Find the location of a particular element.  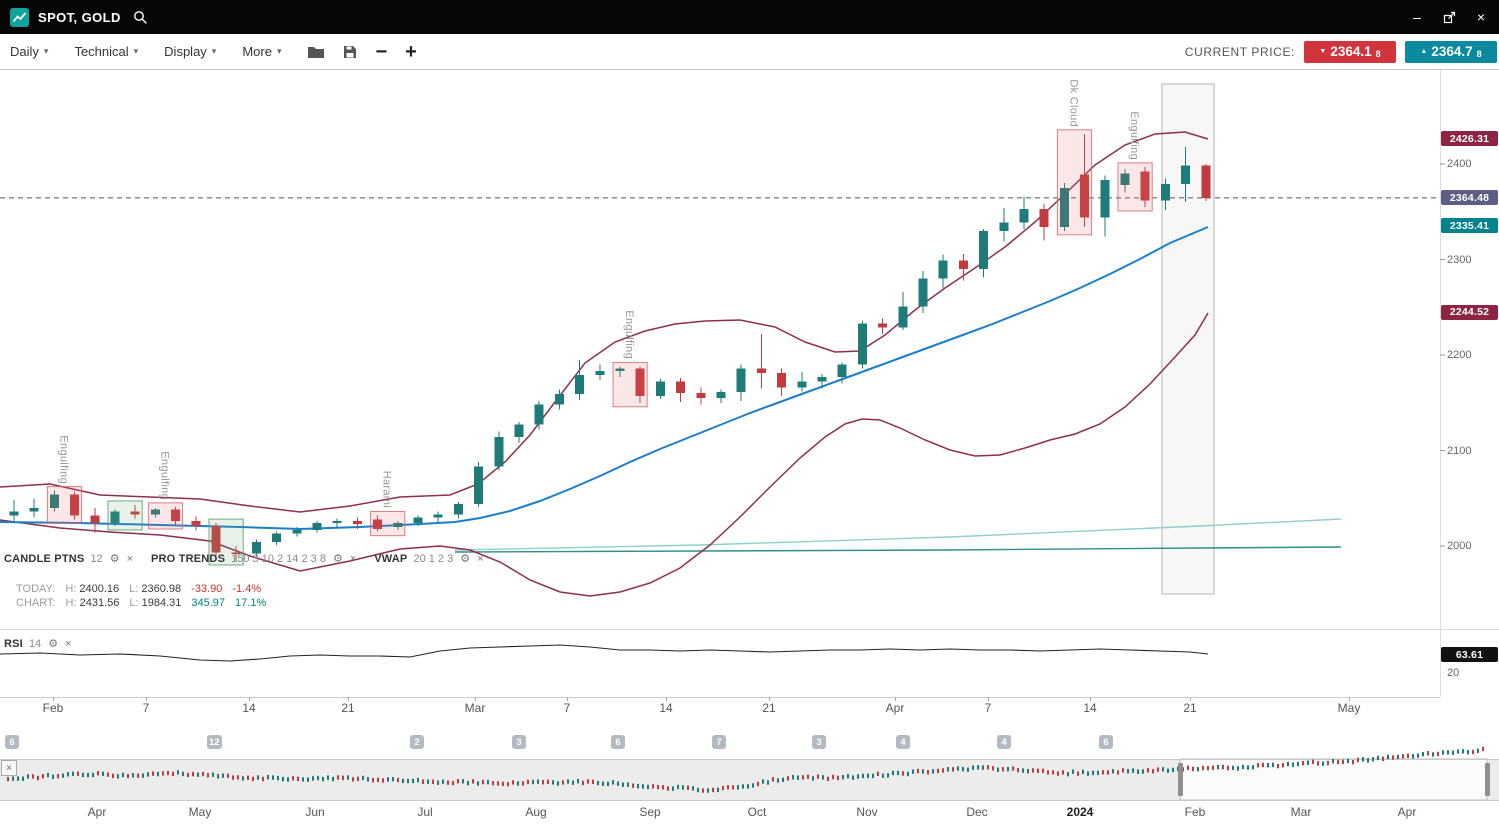

navigator-handle-right is located at coordinates (1487, 779).